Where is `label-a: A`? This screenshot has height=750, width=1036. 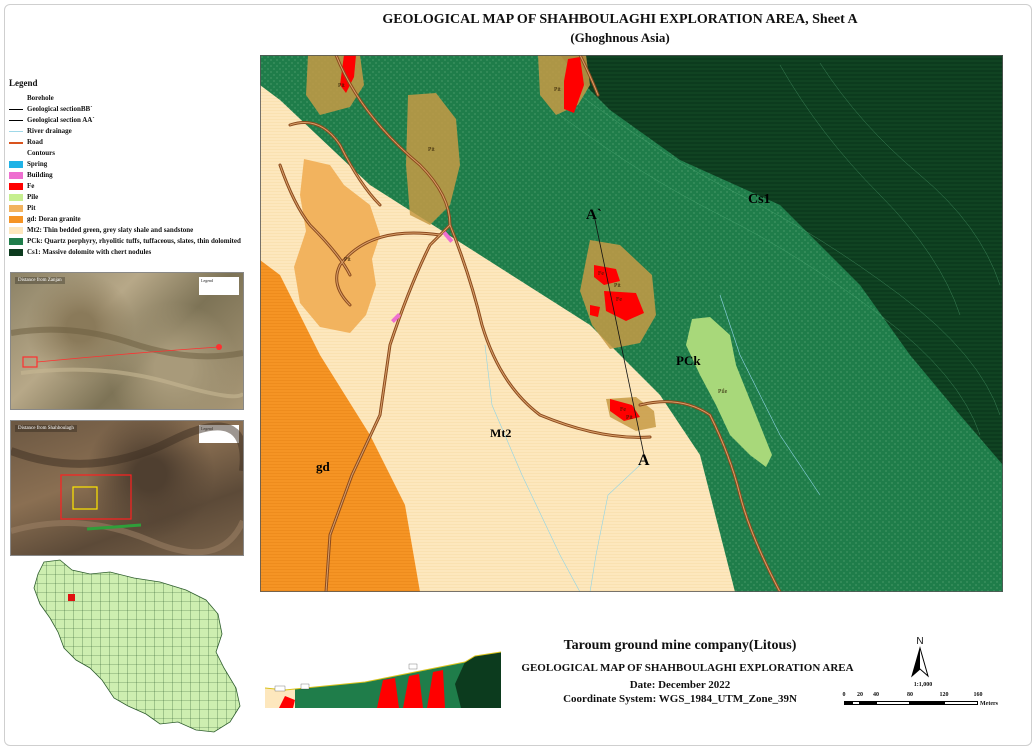 label-a: A is located at coordinates (644, 460).